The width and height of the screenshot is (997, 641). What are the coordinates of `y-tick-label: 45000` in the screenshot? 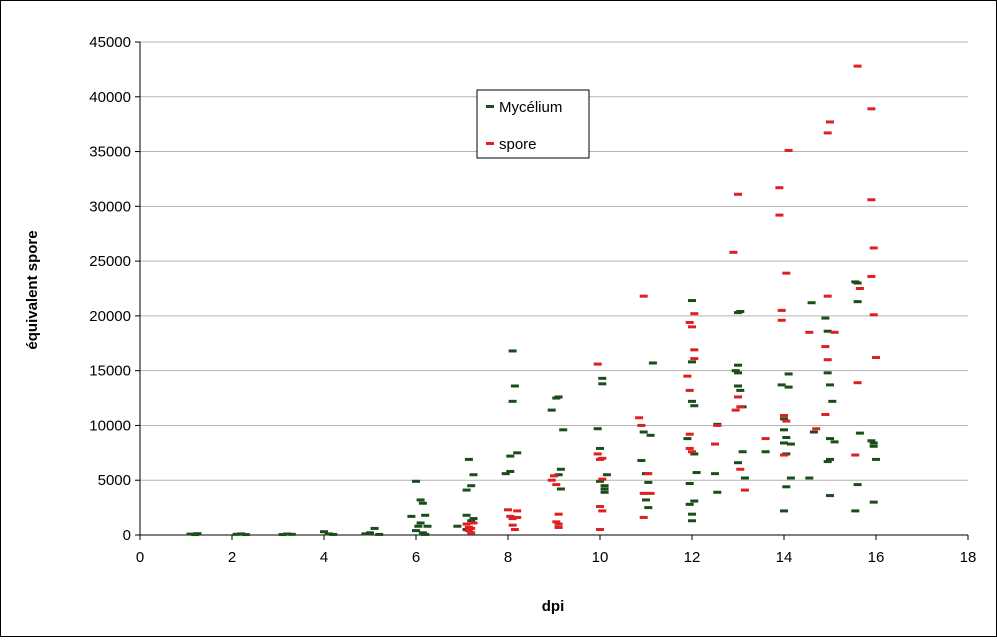 It's located at (110, 42).